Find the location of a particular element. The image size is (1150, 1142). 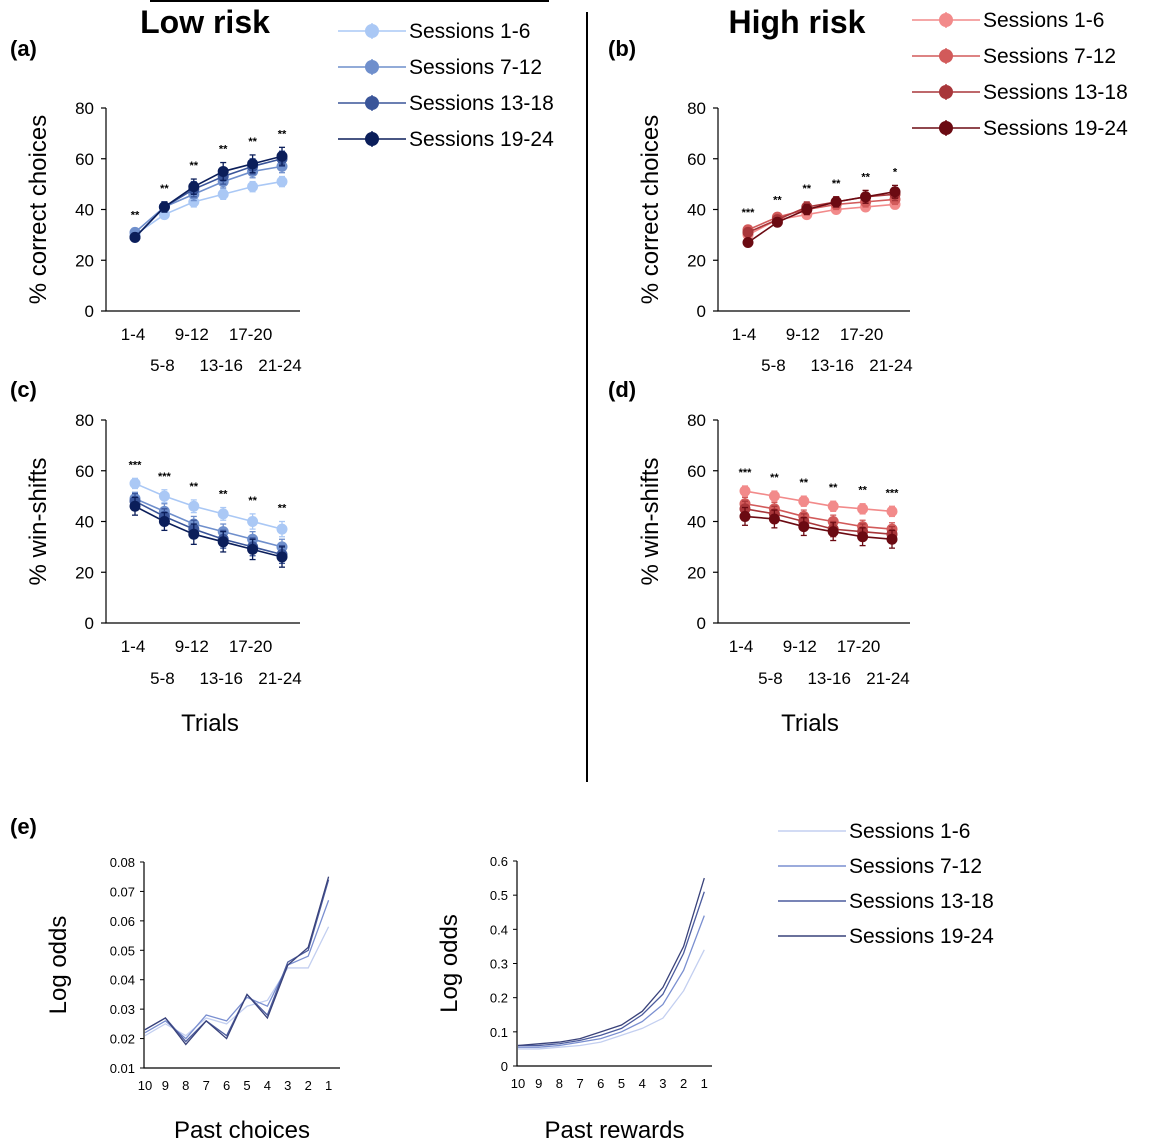

legend-high-label-2: Sessions 13-18 is located at coordinates (1055, 92).